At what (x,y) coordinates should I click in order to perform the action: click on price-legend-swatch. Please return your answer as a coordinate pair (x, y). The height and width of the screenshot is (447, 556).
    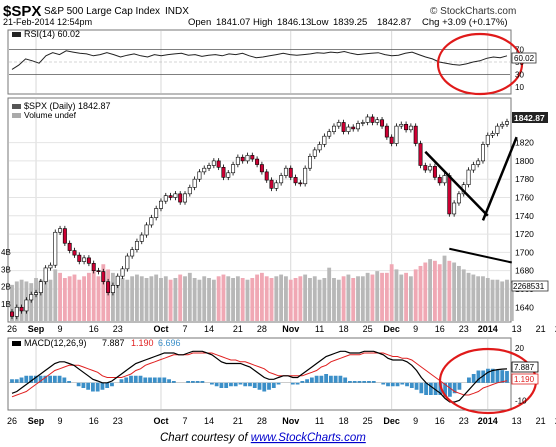
    Looking at the image, I should click on (16, 106).